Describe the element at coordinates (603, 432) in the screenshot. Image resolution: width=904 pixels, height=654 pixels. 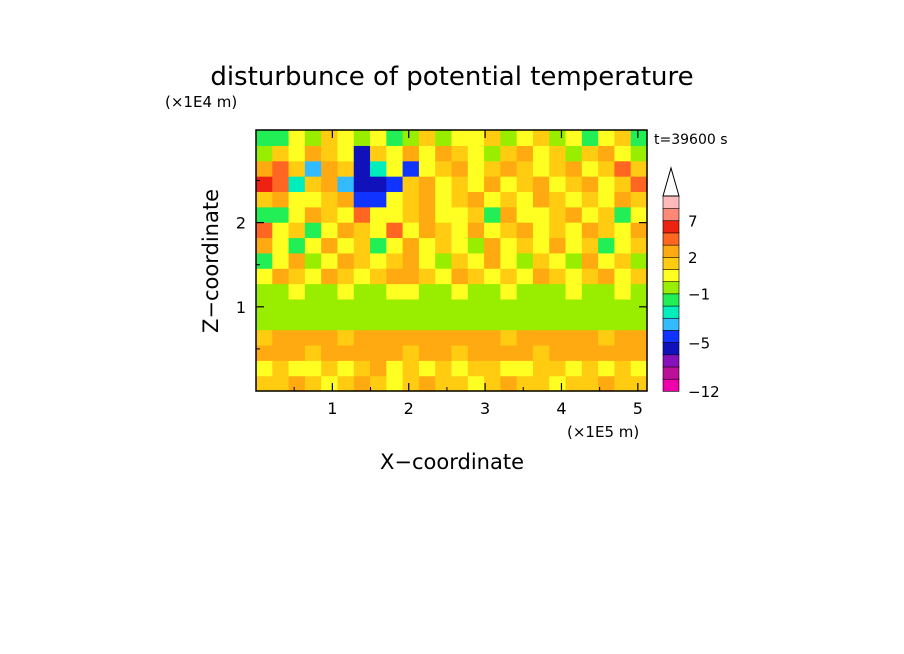
I see `x-multiplier-label: (×1E5 m)` at that location.